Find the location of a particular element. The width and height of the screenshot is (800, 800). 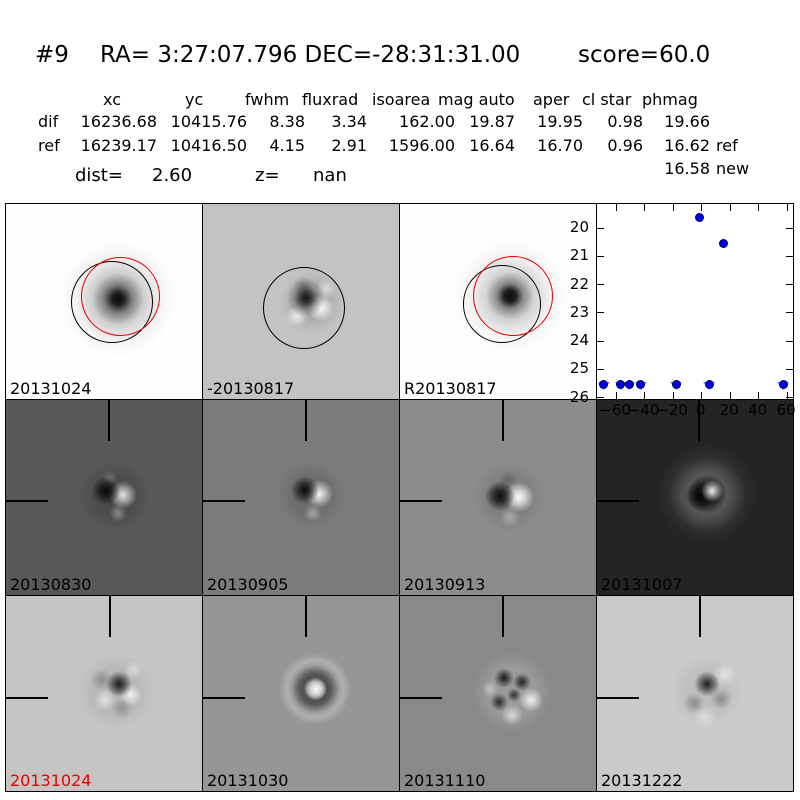

stamp-date-label: R20130817 is located at coordinates (450, 388).